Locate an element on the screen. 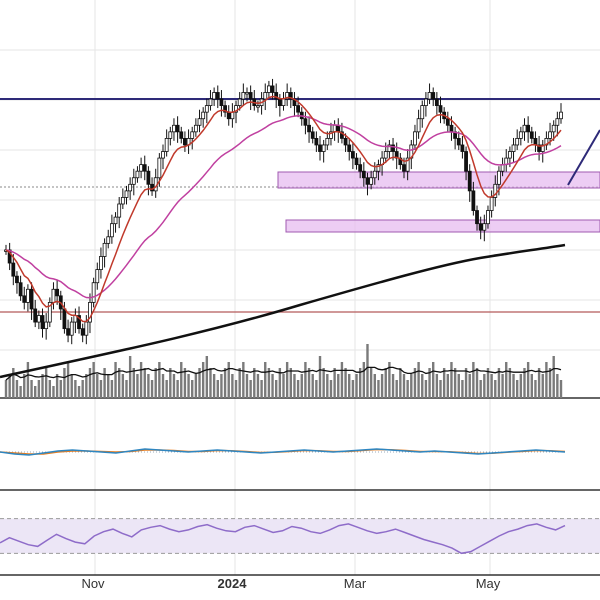  x-tick-label-1: 2024 is located at coordinates (233, 583).